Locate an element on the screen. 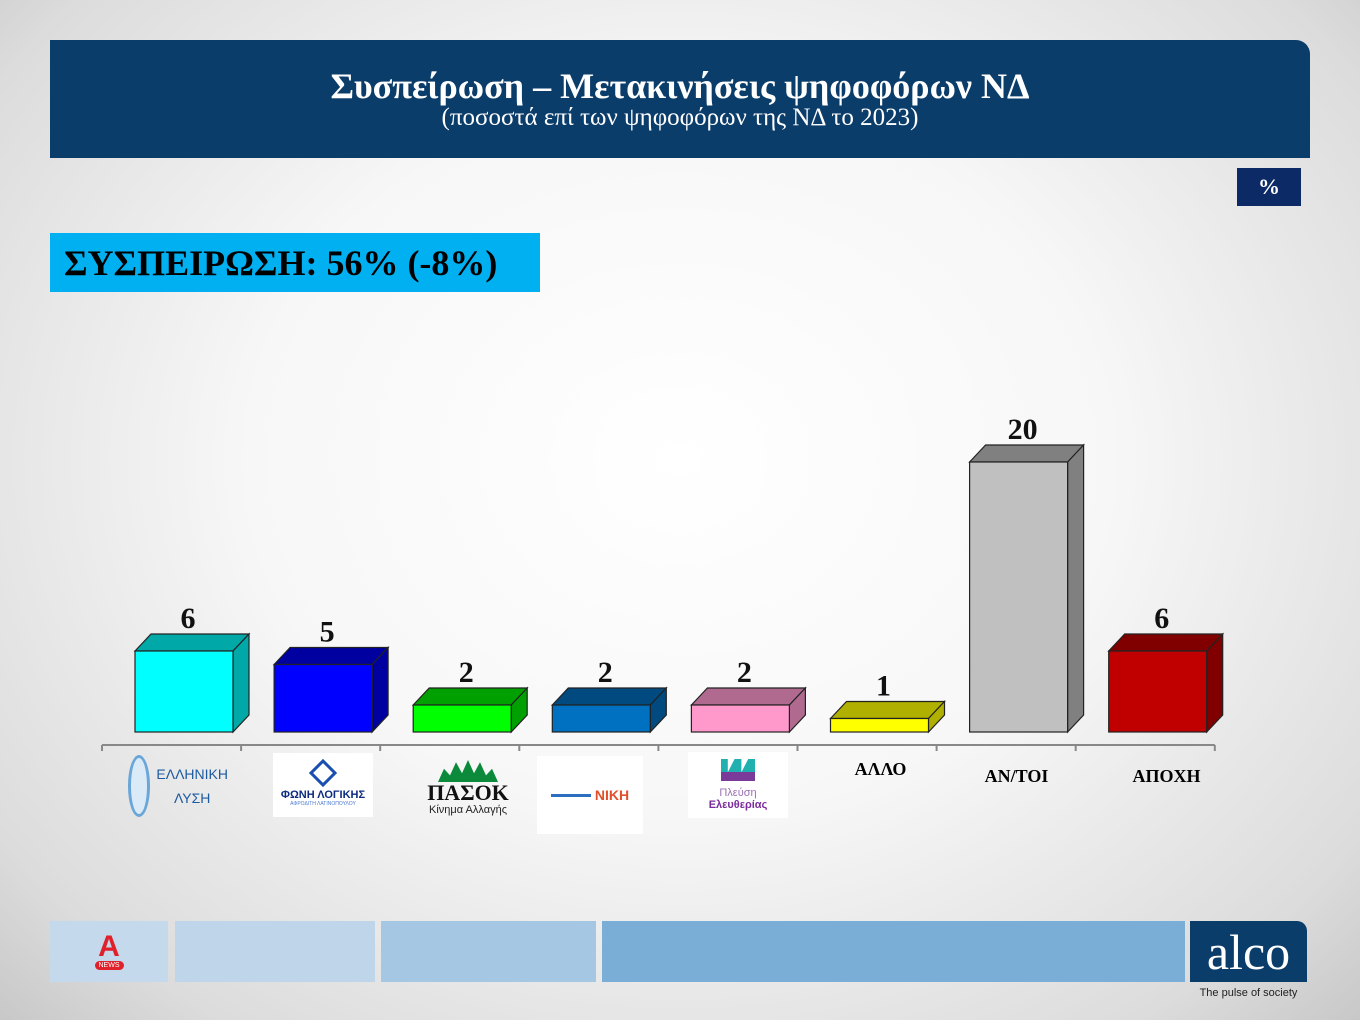  logo-text: ΝΙΚΗ is located at coordinates (612, 795).